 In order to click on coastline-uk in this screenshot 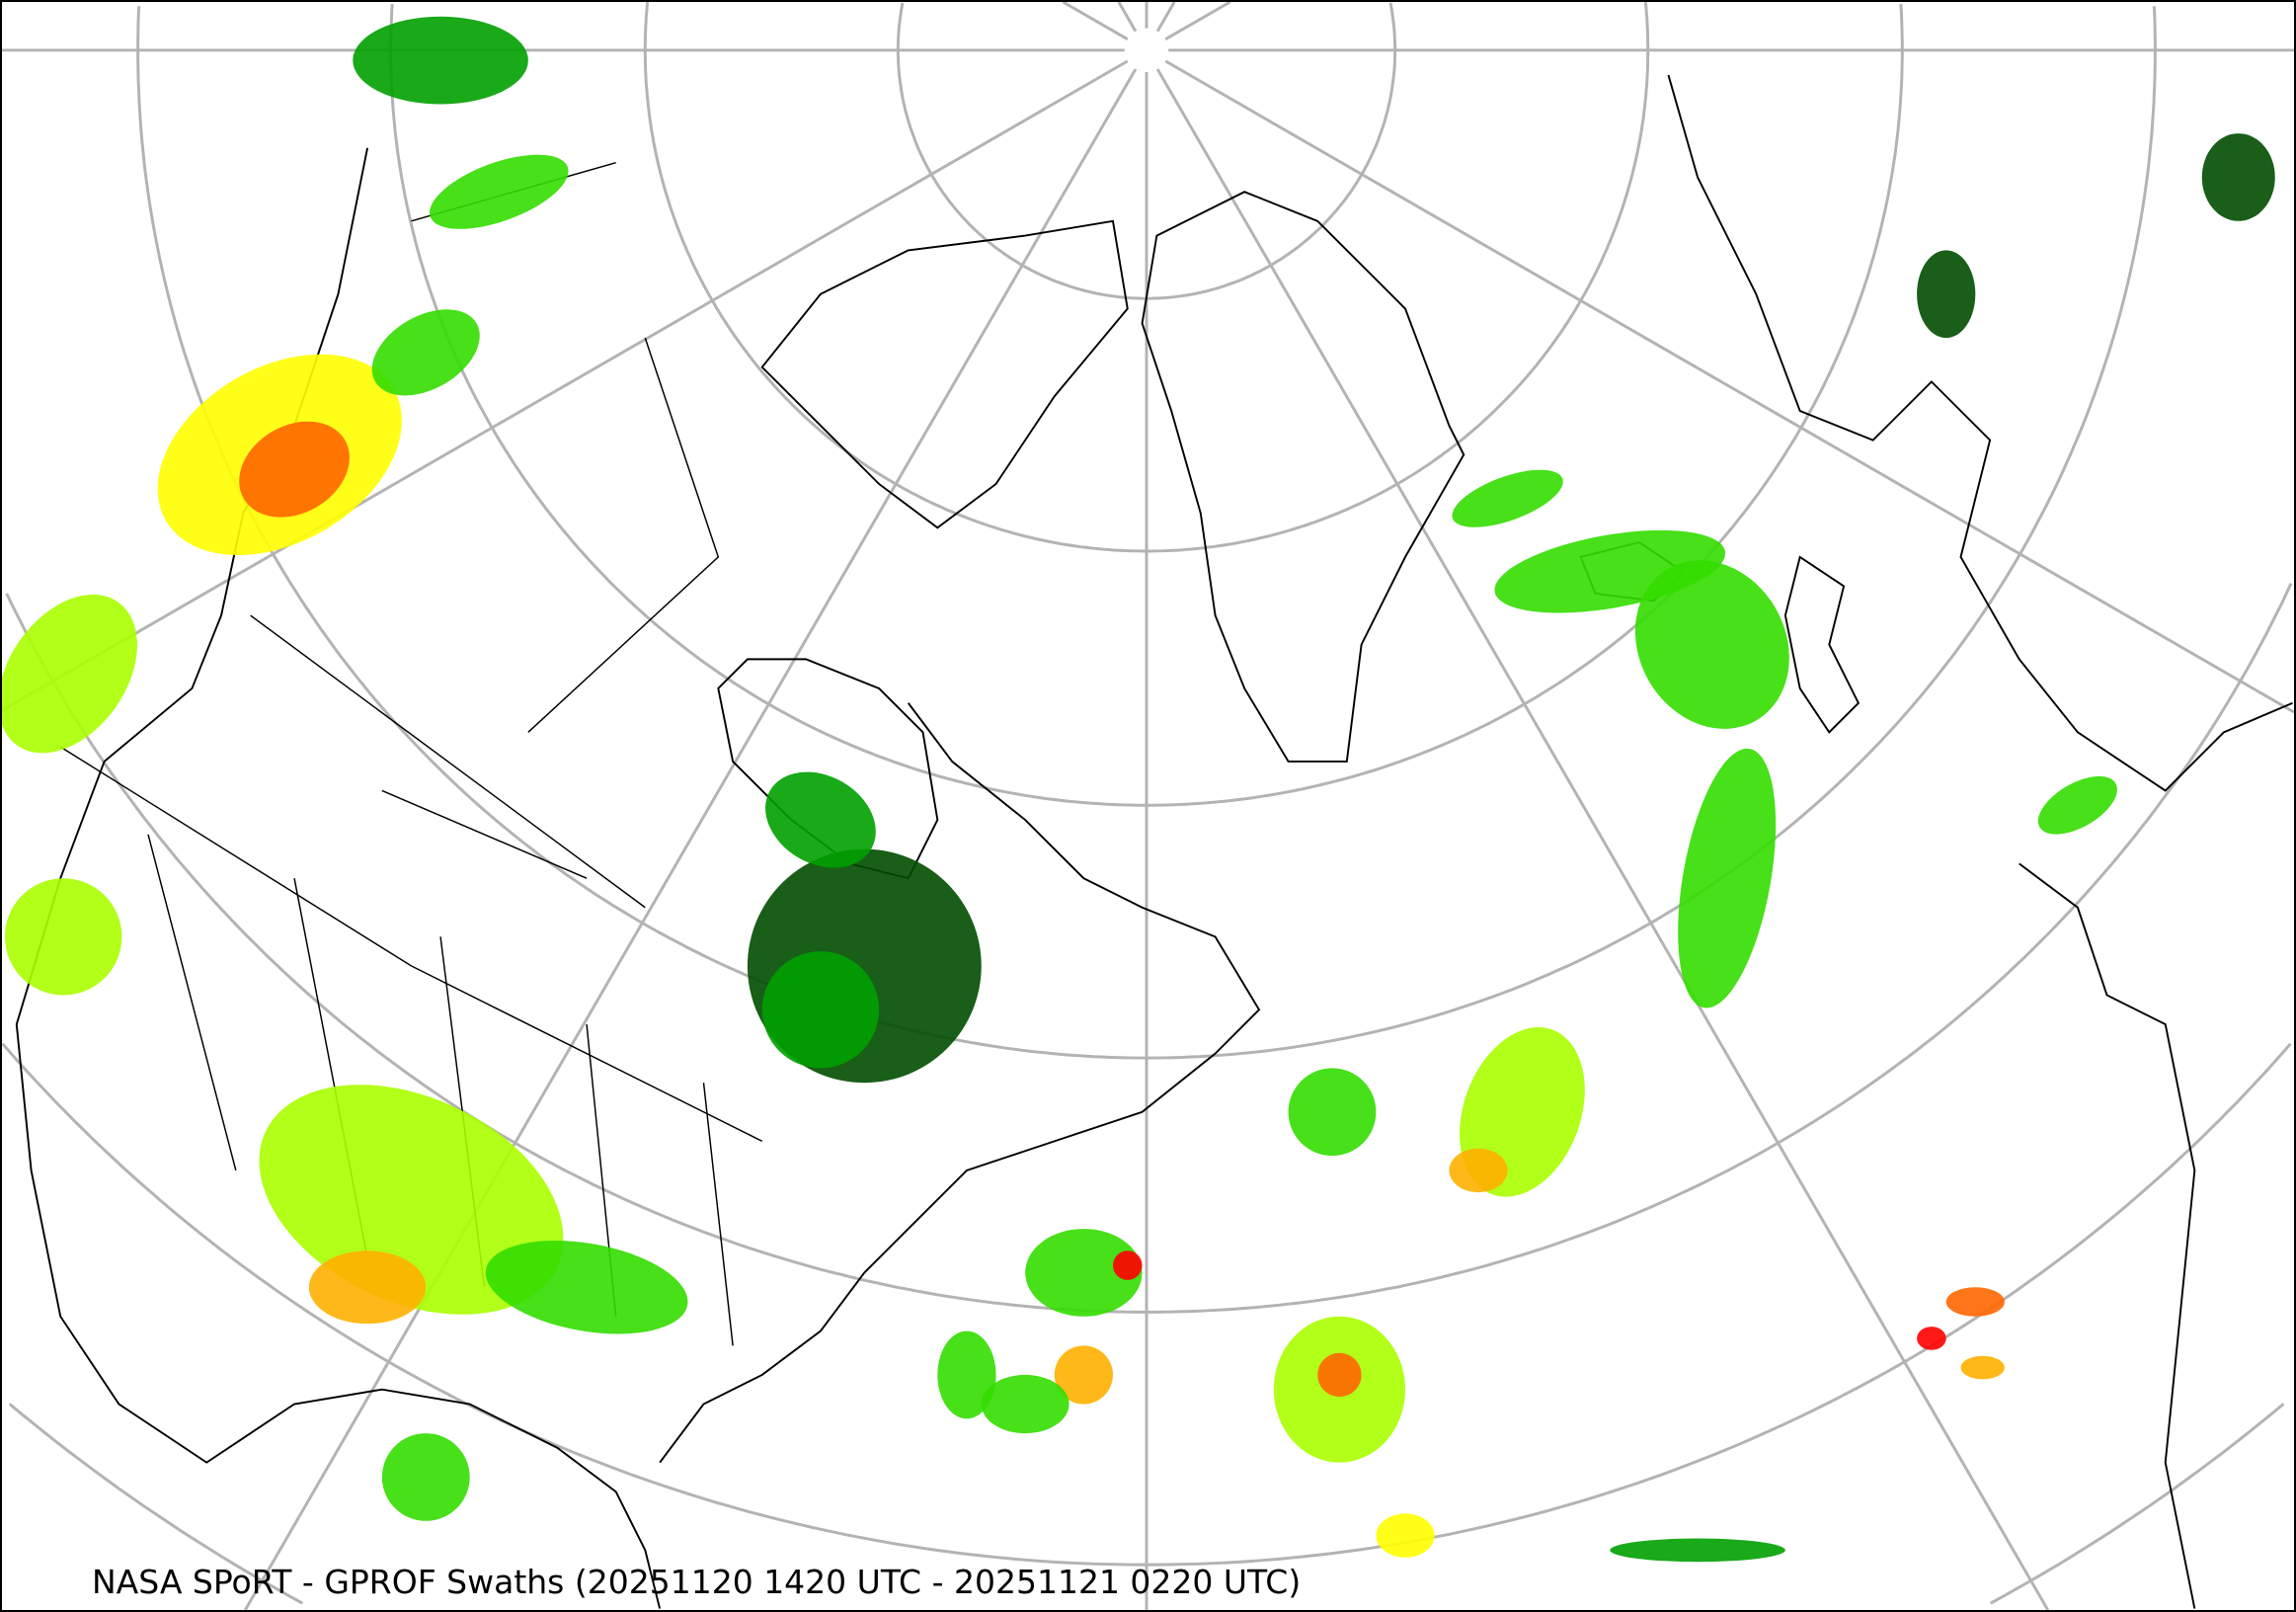, I will do `click(1822, 644)`.